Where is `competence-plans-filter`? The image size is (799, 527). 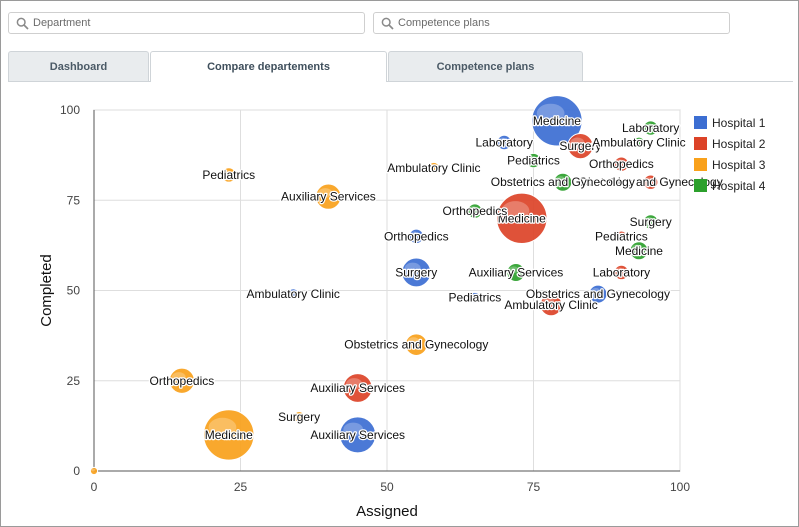 competence-plans-filter is located at coordinates (551, 23).